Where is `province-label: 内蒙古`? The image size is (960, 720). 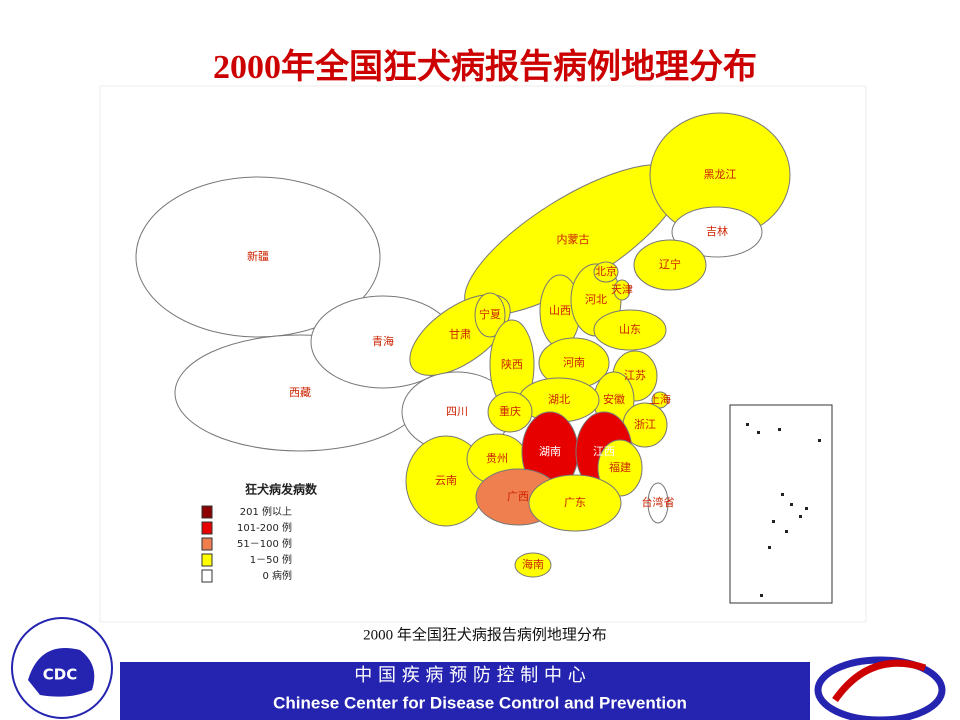
province-label: 内蒙古 is located at coordinates (573, 239).